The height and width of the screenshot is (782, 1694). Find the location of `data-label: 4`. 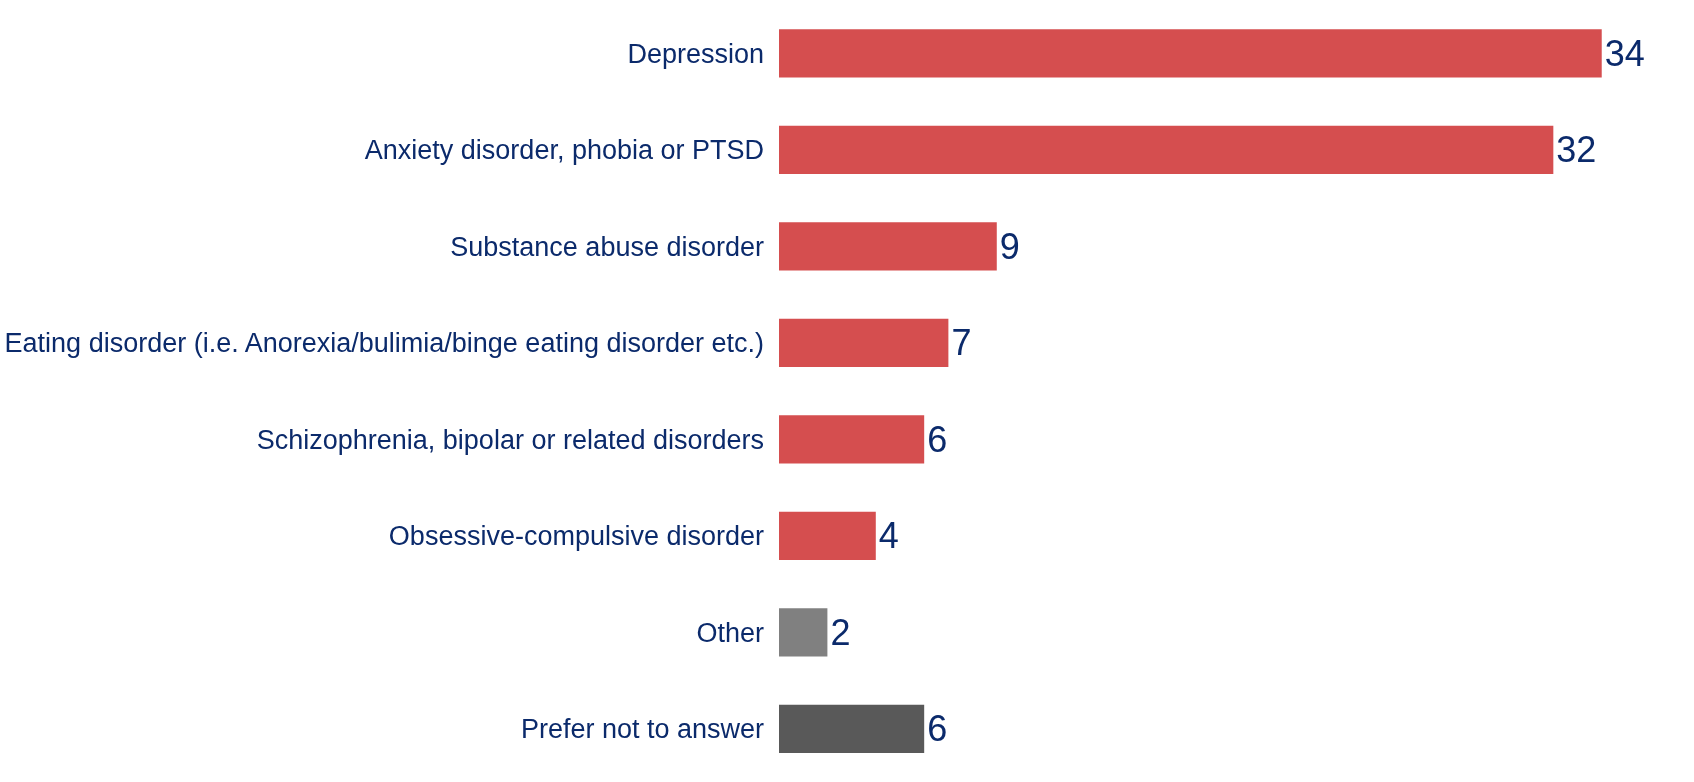

data-label: 4 is located at coordinates (888, 536).